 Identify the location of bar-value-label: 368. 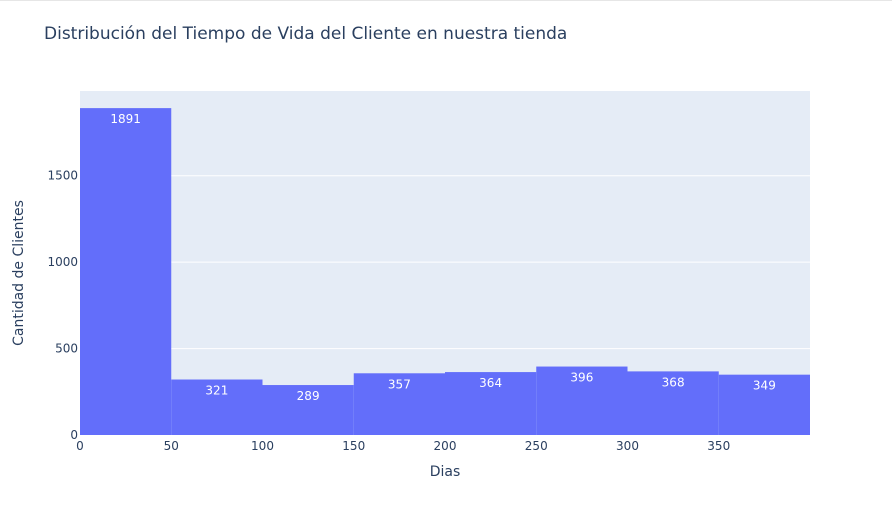
(673, 382).